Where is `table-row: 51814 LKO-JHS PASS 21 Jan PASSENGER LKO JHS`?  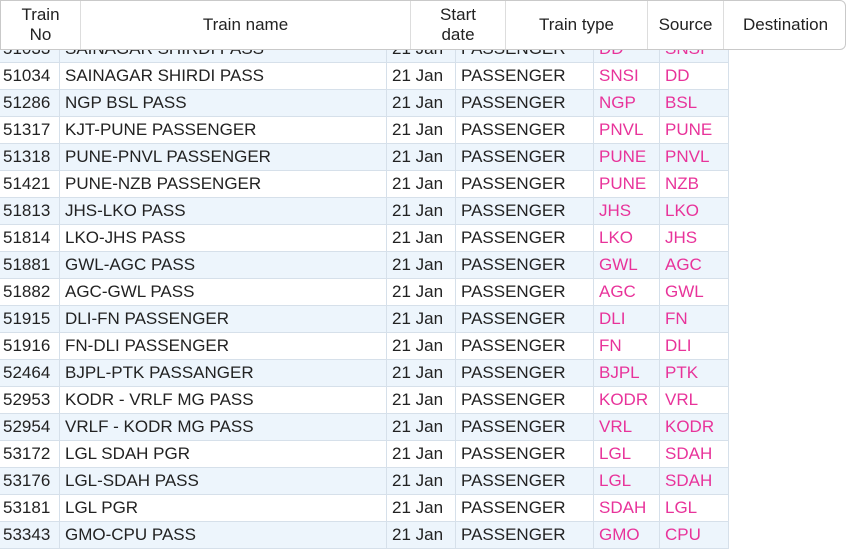 table-row: 51814 LKO-JHS PASS 21 Jan PASSENGER LKO JHS is located at coordinates (364, 238).